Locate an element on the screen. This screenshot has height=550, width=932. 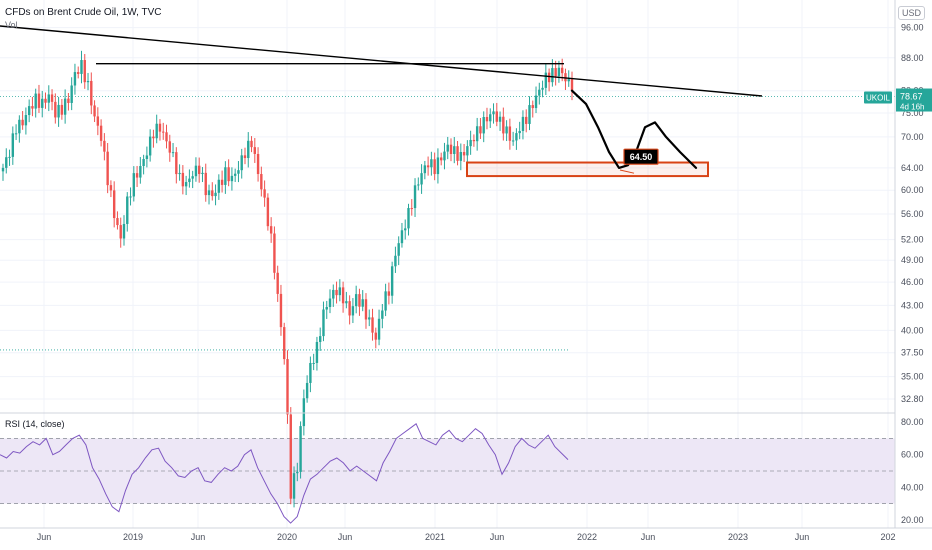
y-tick-label: 75.00 is located at coordinates (912, 113).